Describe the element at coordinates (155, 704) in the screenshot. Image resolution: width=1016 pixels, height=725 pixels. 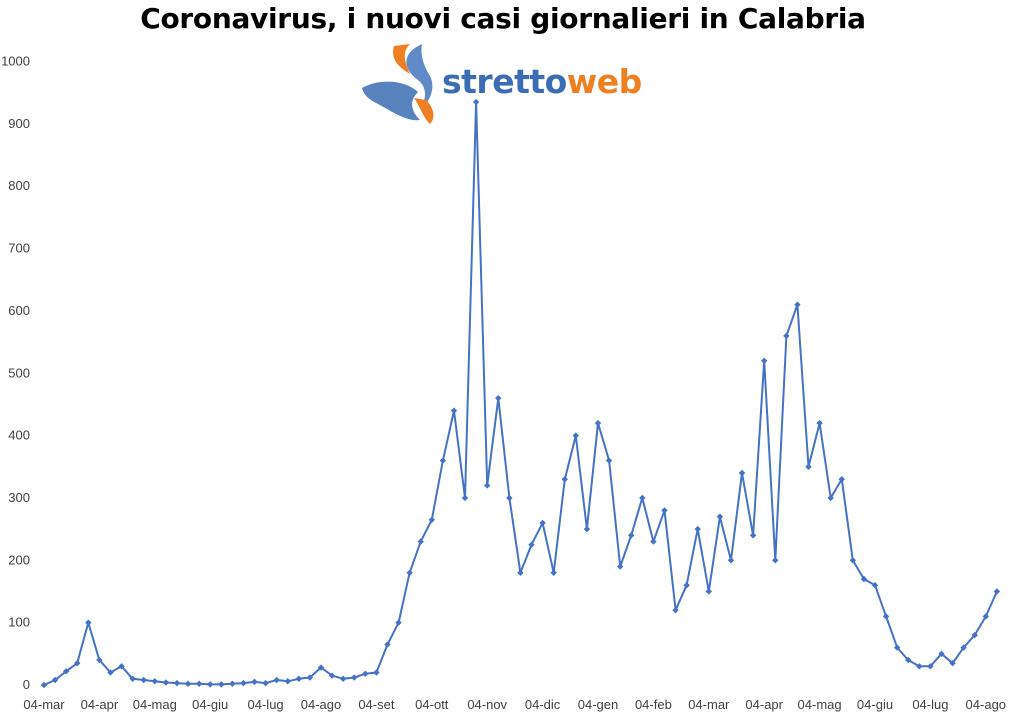
I see `x-tick-label: 04-mag` at that location.